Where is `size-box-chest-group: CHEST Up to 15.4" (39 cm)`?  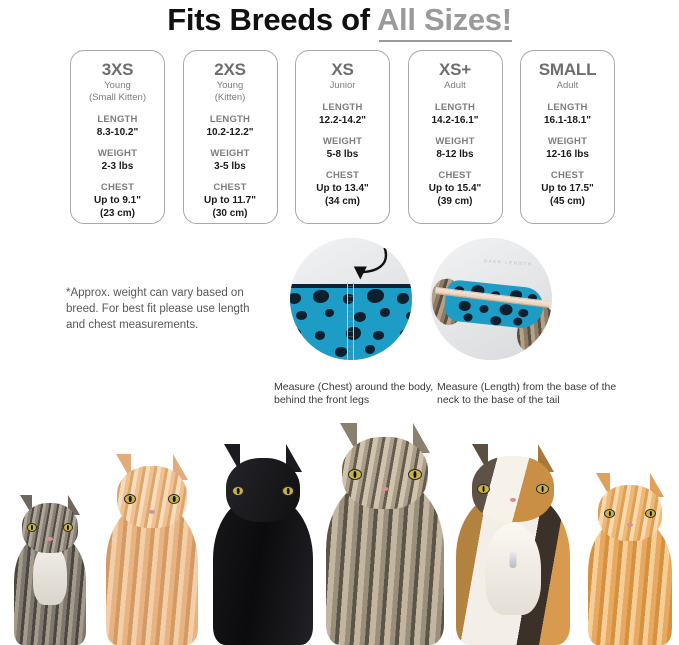
size-box-chest-group: CHEST Up to 15.4" (39 cm) is located at coordinates (455, 189).